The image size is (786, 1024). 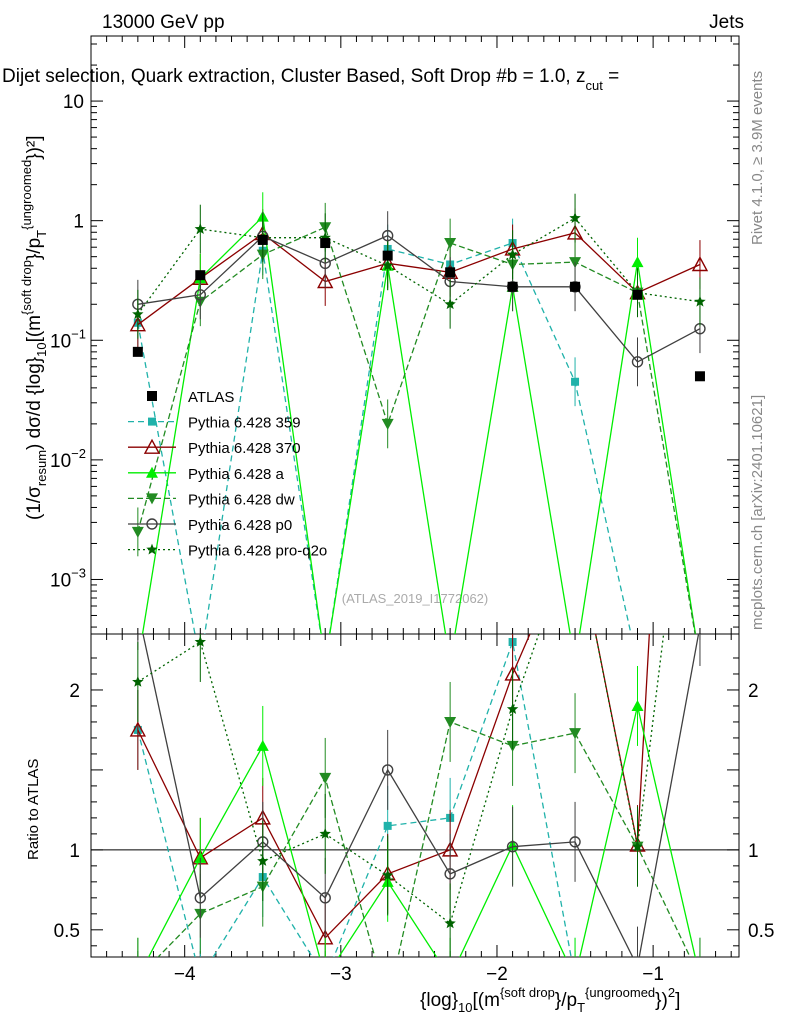 What do you see at coordinates (68, 459) in the screenshot?
I see `y-tick-label-main: 10⁻²` at bounding box center [68, 459].